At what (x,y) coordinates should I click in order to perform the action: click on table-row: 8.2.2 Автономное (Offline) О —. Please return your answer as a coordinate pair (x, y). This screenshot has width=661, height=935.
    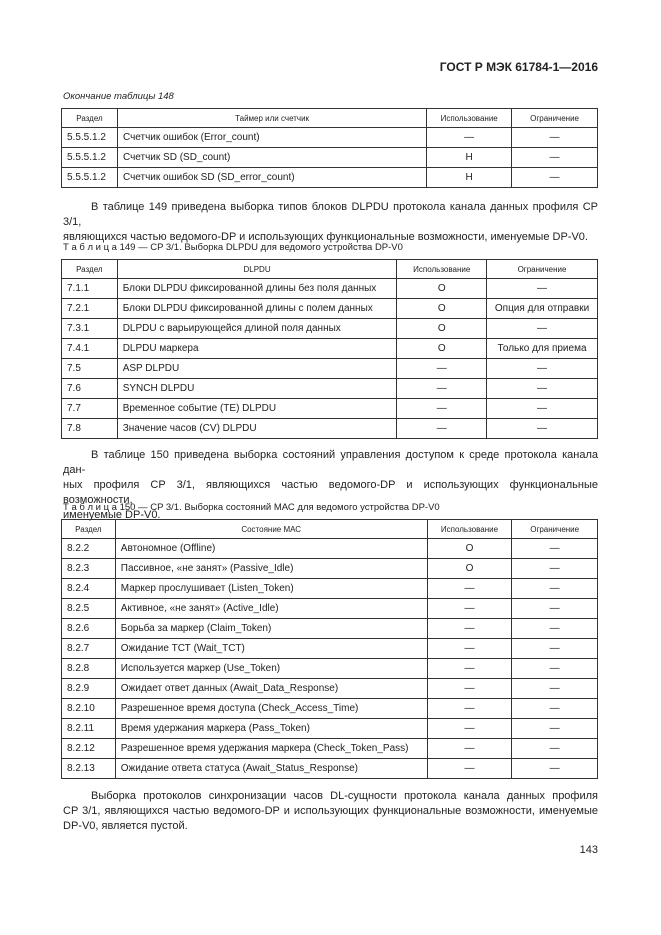
    Looking at the image, I should click on (329, 548).